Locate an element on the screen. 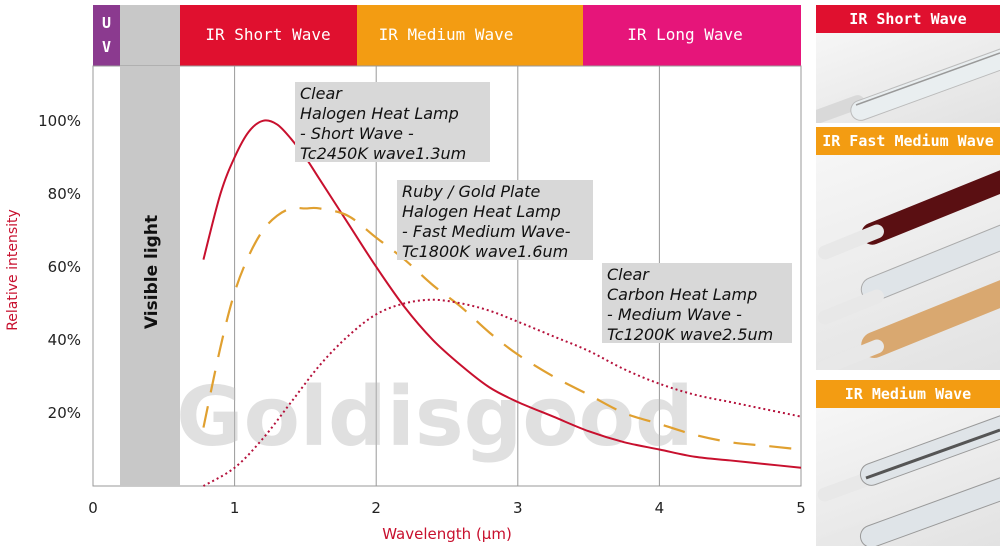 The width and height of the screenshot is (1000, 546). note-short-wave-bg is located at coordinates (392, 122).